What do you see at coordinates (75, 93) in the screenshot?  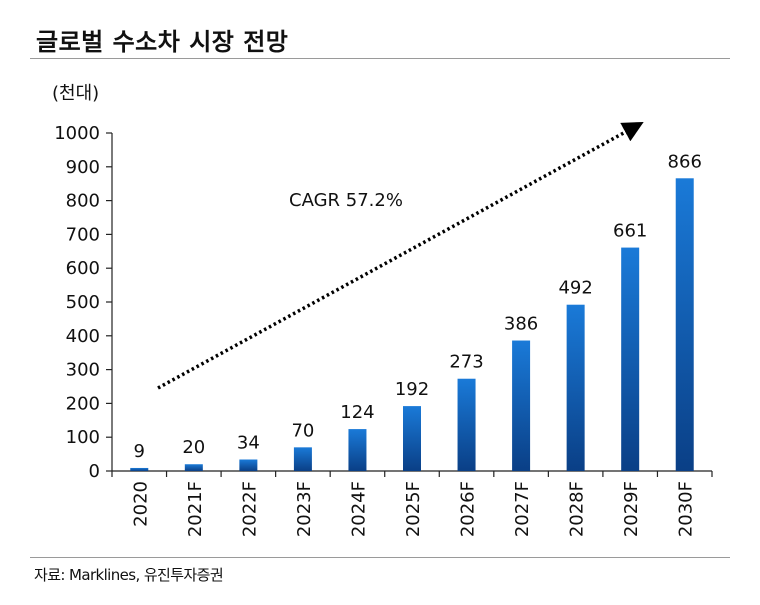 I see `y-axis-label: (천대)` at bounding box center [75, 93].